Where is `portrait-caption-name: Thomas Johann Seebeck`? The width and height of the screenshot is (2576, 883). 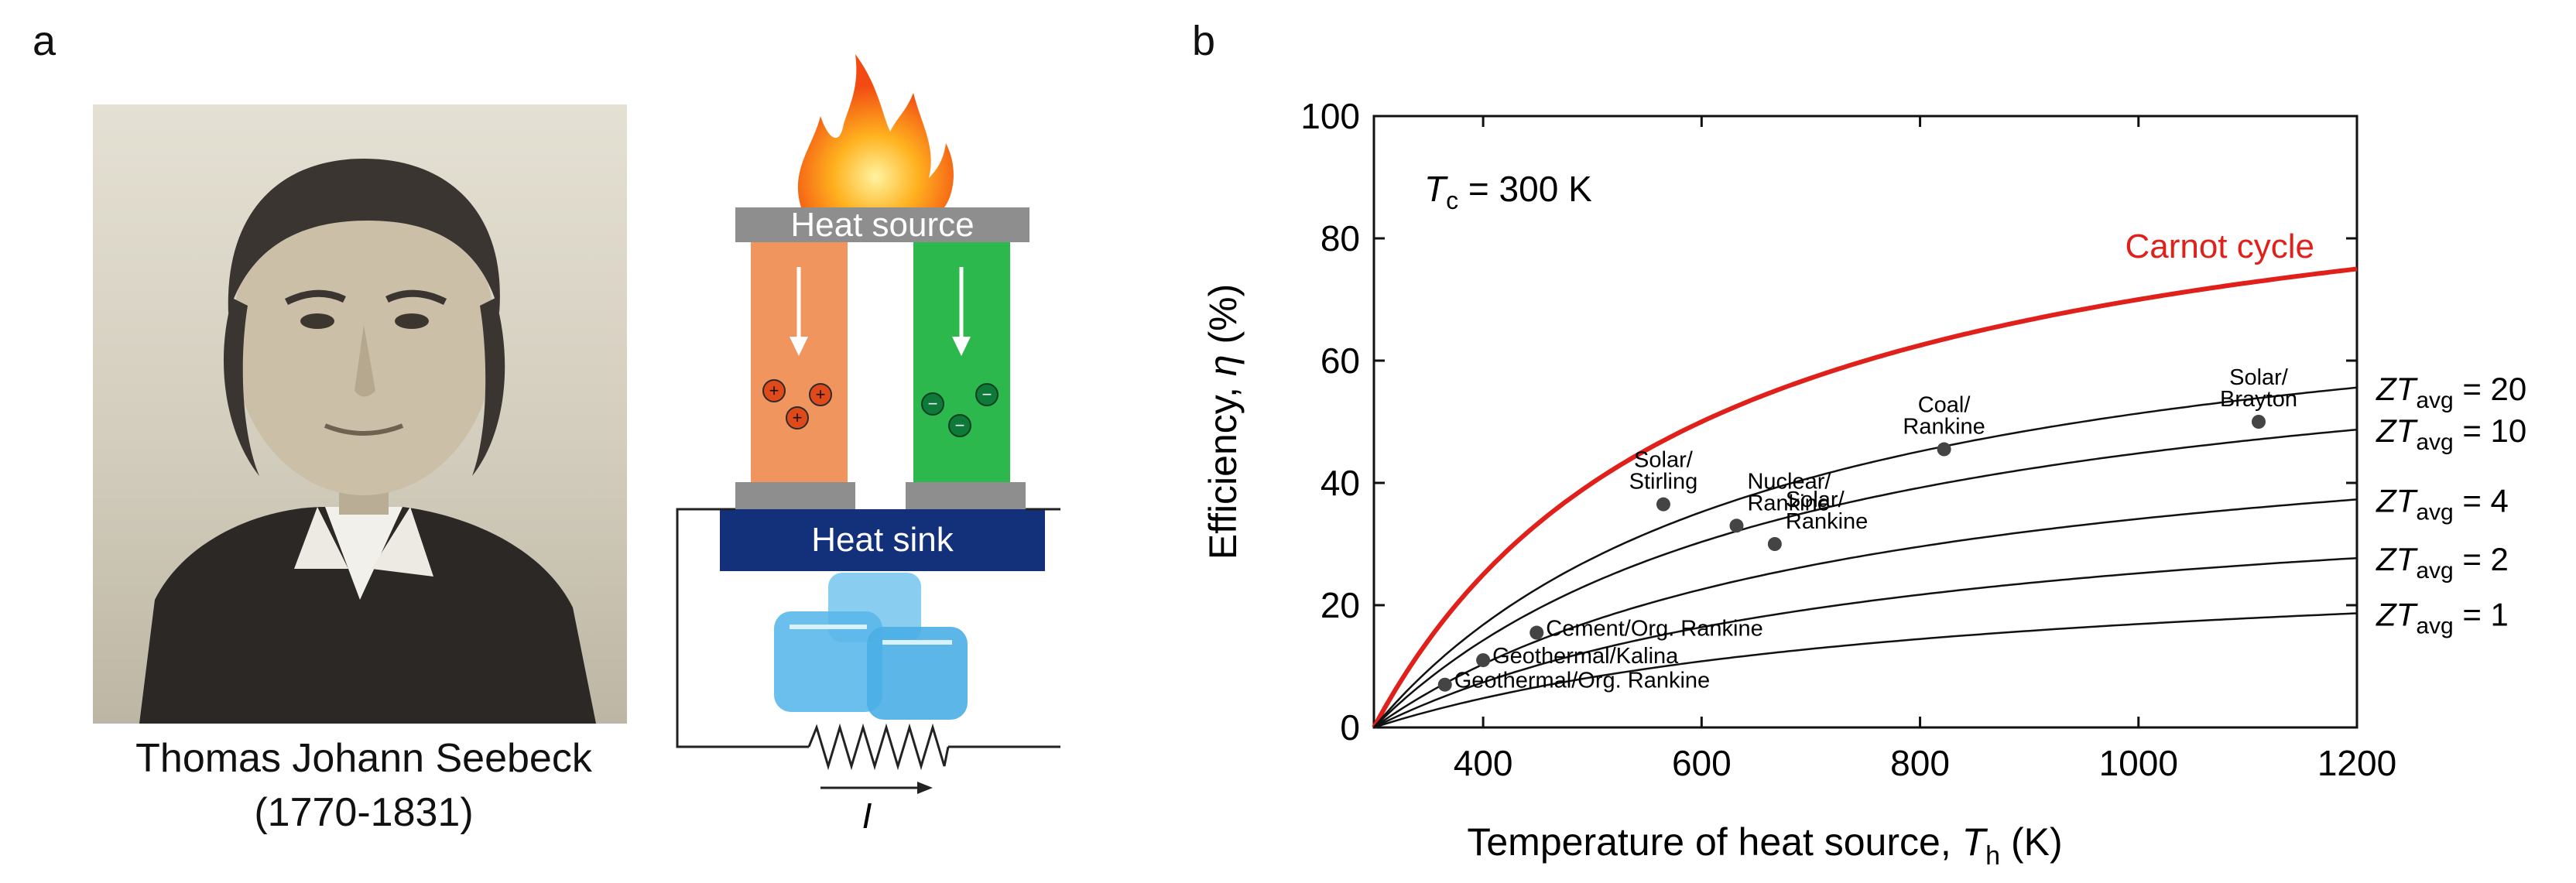
portrait-caption-name: Thomas Johann Seebeck is located at coordinates (363, 758).